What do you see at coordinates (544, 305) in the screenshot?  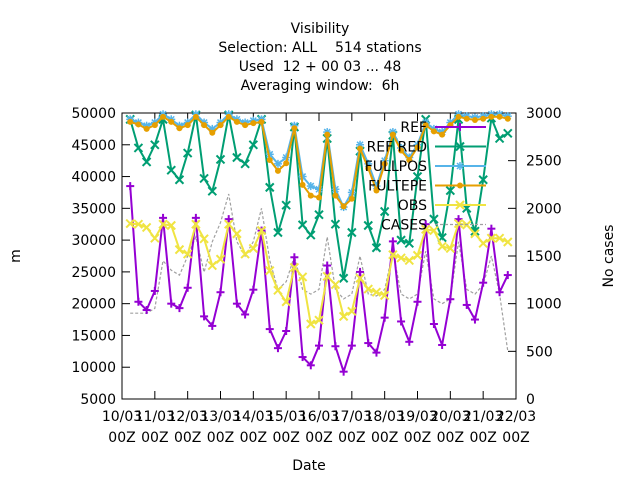 I see `y2-tick-label: 1000` at bounding box center [544, 305].